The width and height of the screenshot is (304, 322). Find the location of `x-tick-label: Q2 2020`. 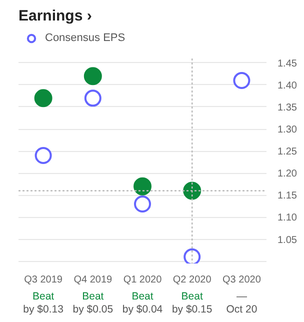

x-tick-label: Q2 2020 is located at coordinates (192, 280).